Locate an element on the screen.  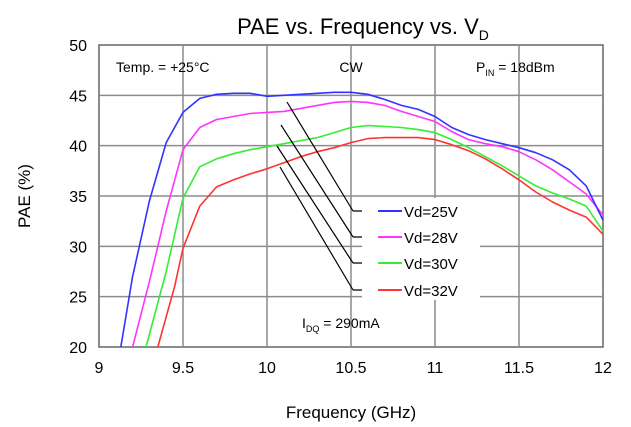
legend-label: Vd=30V is located at coordinates (431, 264).